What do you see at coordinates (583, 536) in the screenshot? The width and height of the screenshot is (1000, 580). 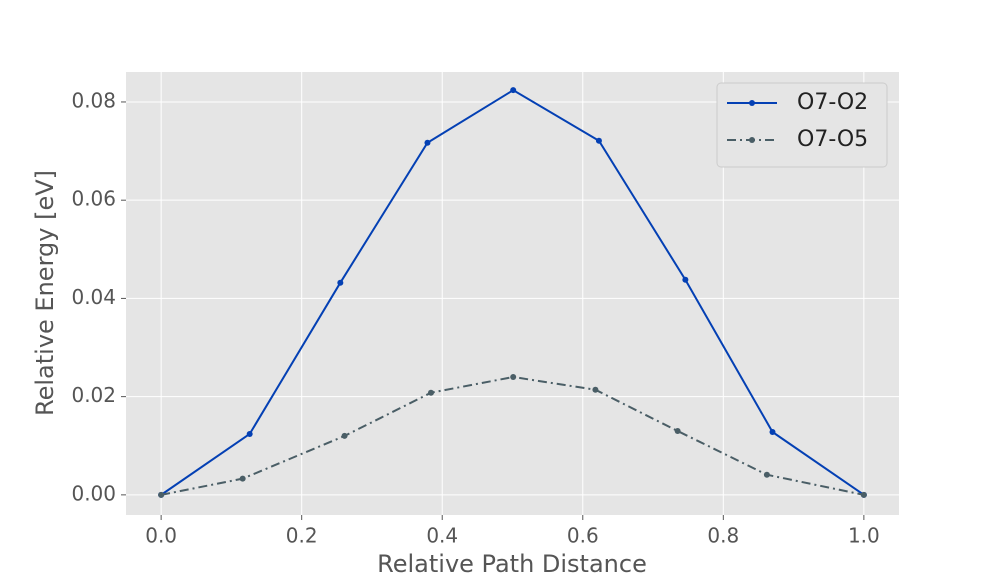 I see `x-tick-label: 0.6` at bounding box center [583, 536].